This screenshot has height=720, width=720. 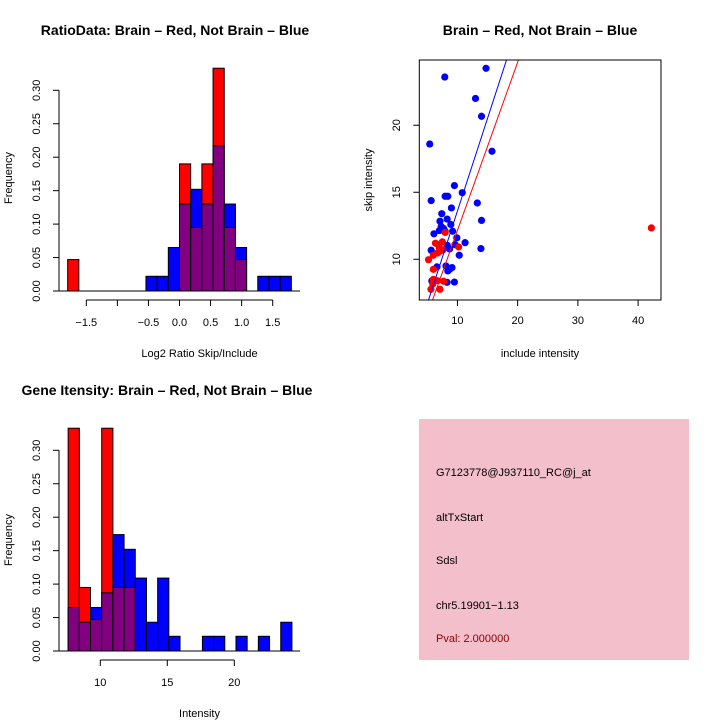 What do you see at coordinates (199, 714) in the screenshot?
I see `x-axis-label: Intensity` at bounding box center [199, 714].